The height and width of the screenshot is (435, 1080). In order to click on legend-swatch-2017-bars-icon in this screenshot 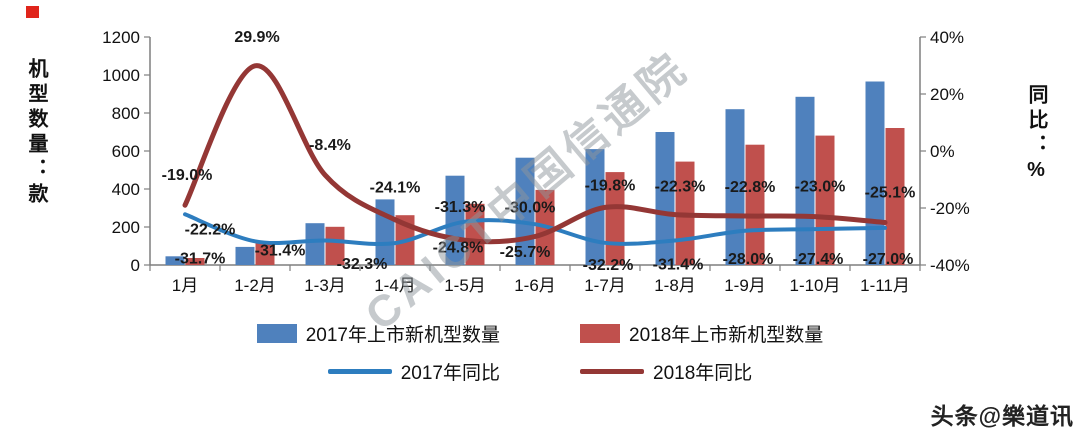, I will do `click(276, 333)`.